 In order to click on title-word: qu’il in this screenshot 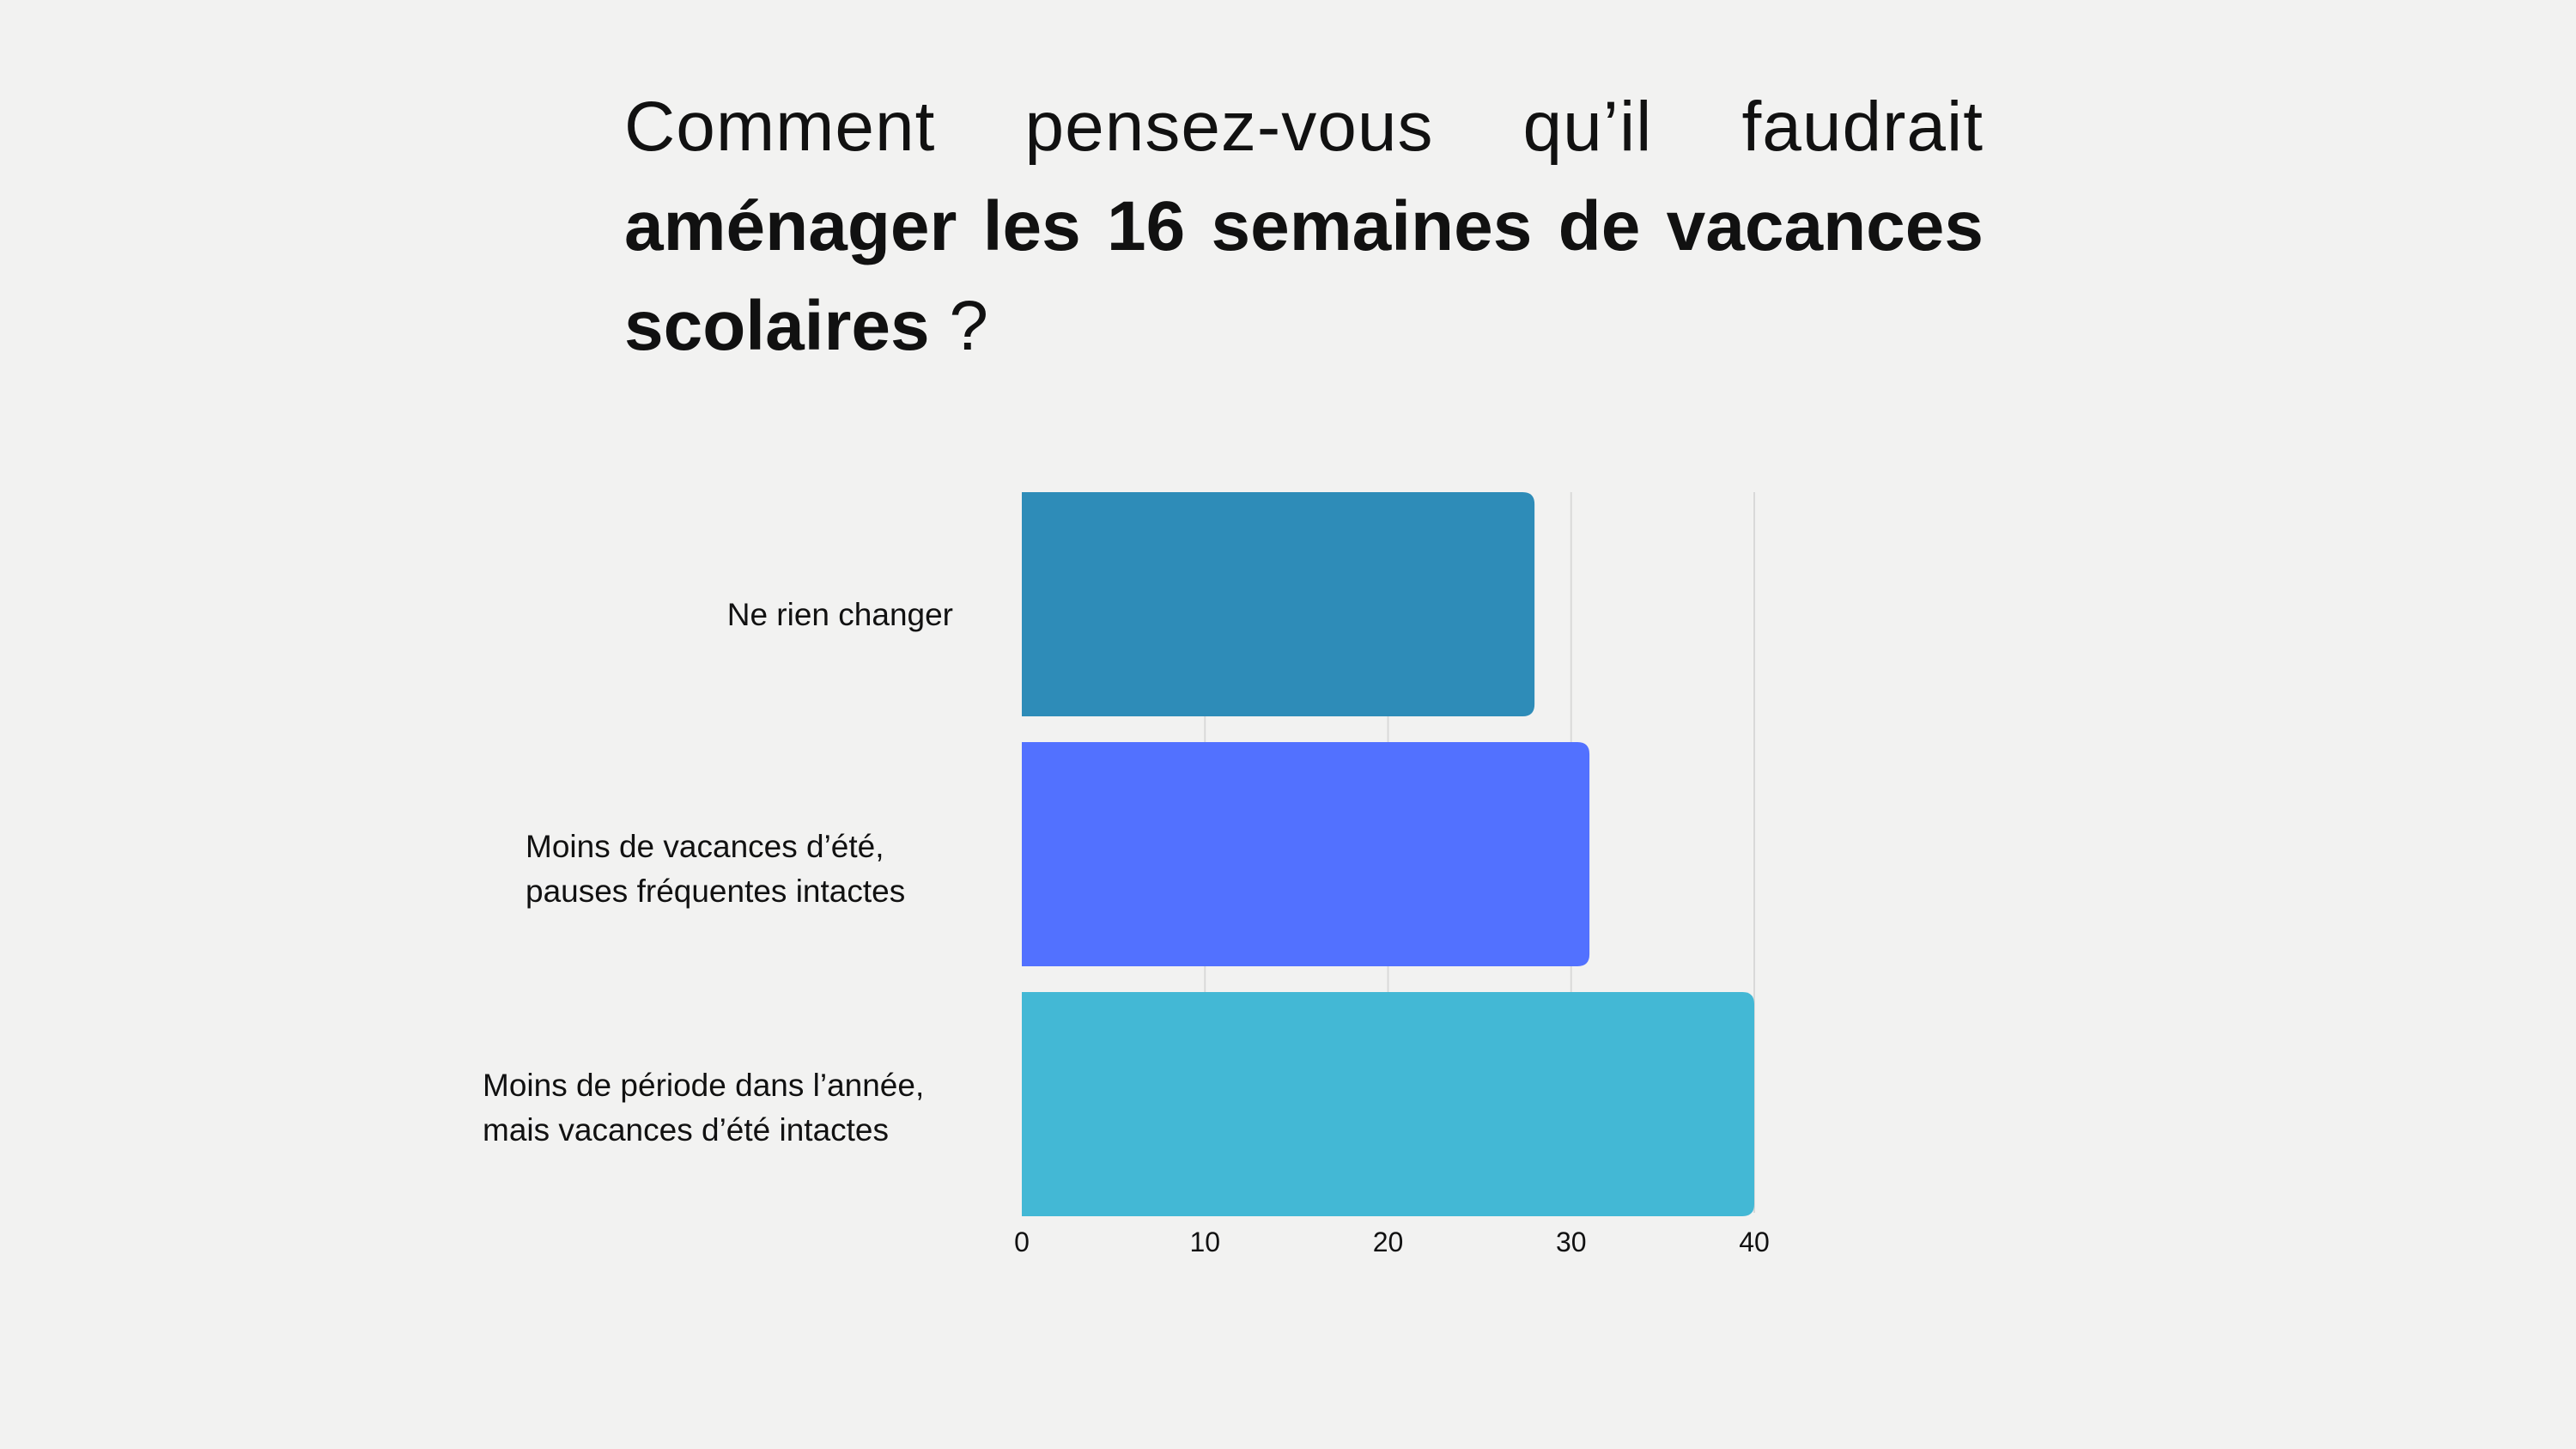, I will do `click(1587, 127)`.